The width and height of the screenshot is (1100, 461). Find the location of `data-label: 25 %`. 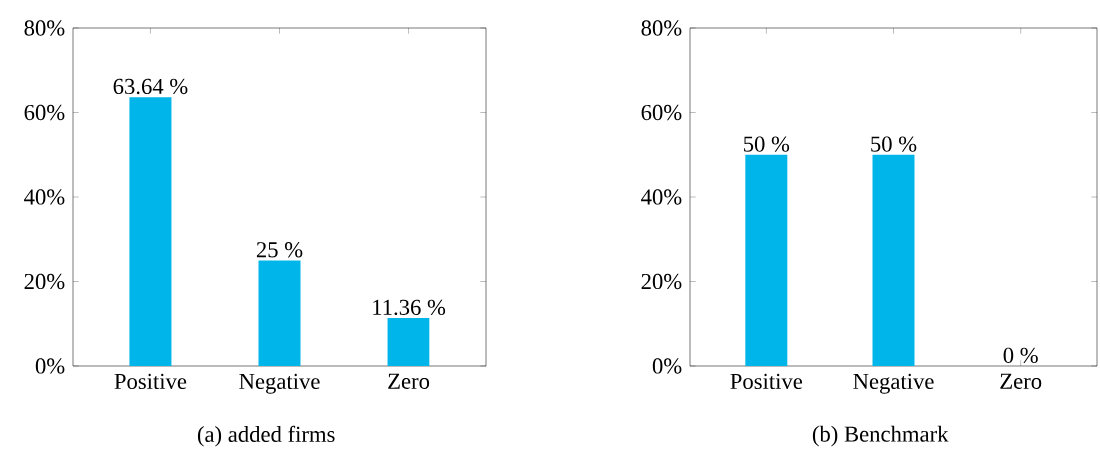

data-label: 25 % is located at coordinates (279, 250).